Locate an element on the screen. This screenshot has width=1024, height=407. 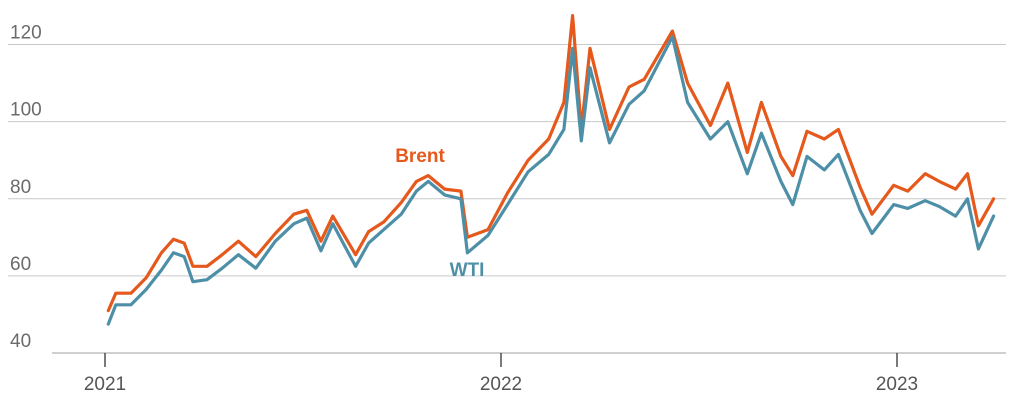
y-tick-label-120: 120 is located at coordinates (26, 33).